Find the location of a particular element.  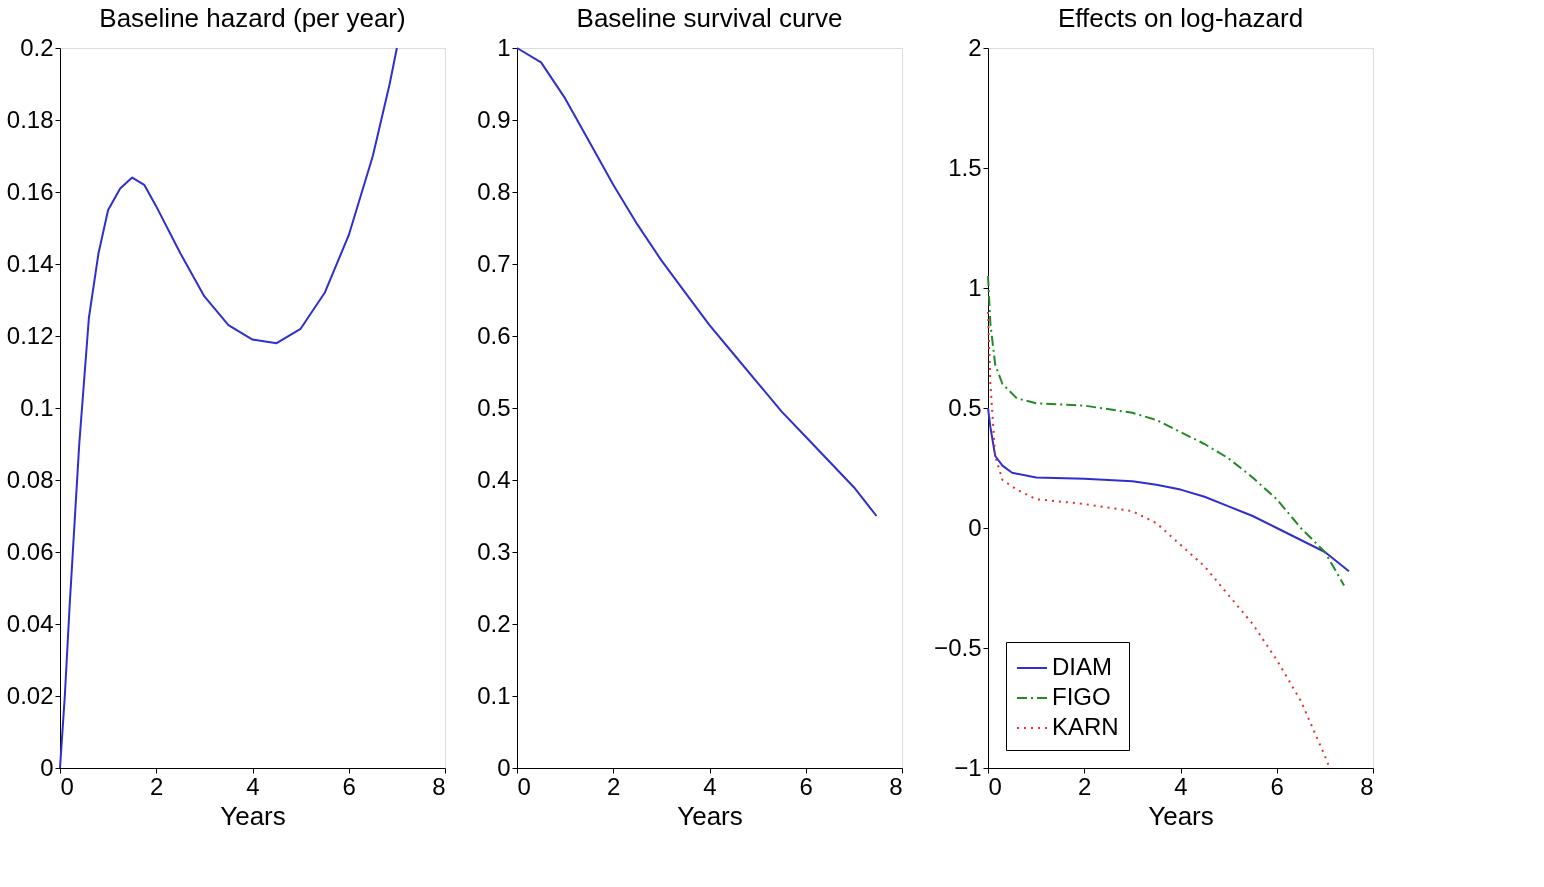

y-tick-label: 0.7 is located at coordinates (494, 263).